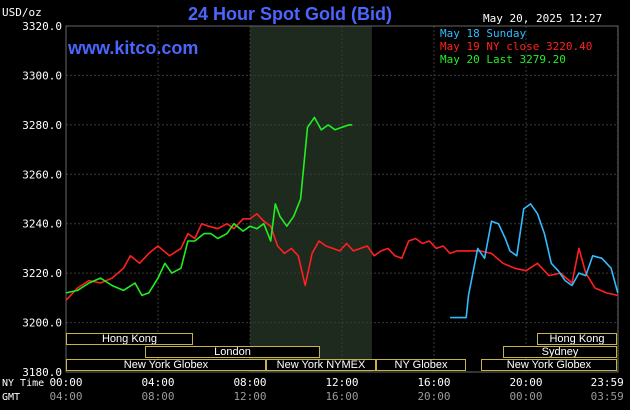 This screenshot has height=410, width=630. What do you see at coordinates (525, 382) in the screenshot?
I see `x-tick-ny: 20:00` at bounding box center [525, 382].